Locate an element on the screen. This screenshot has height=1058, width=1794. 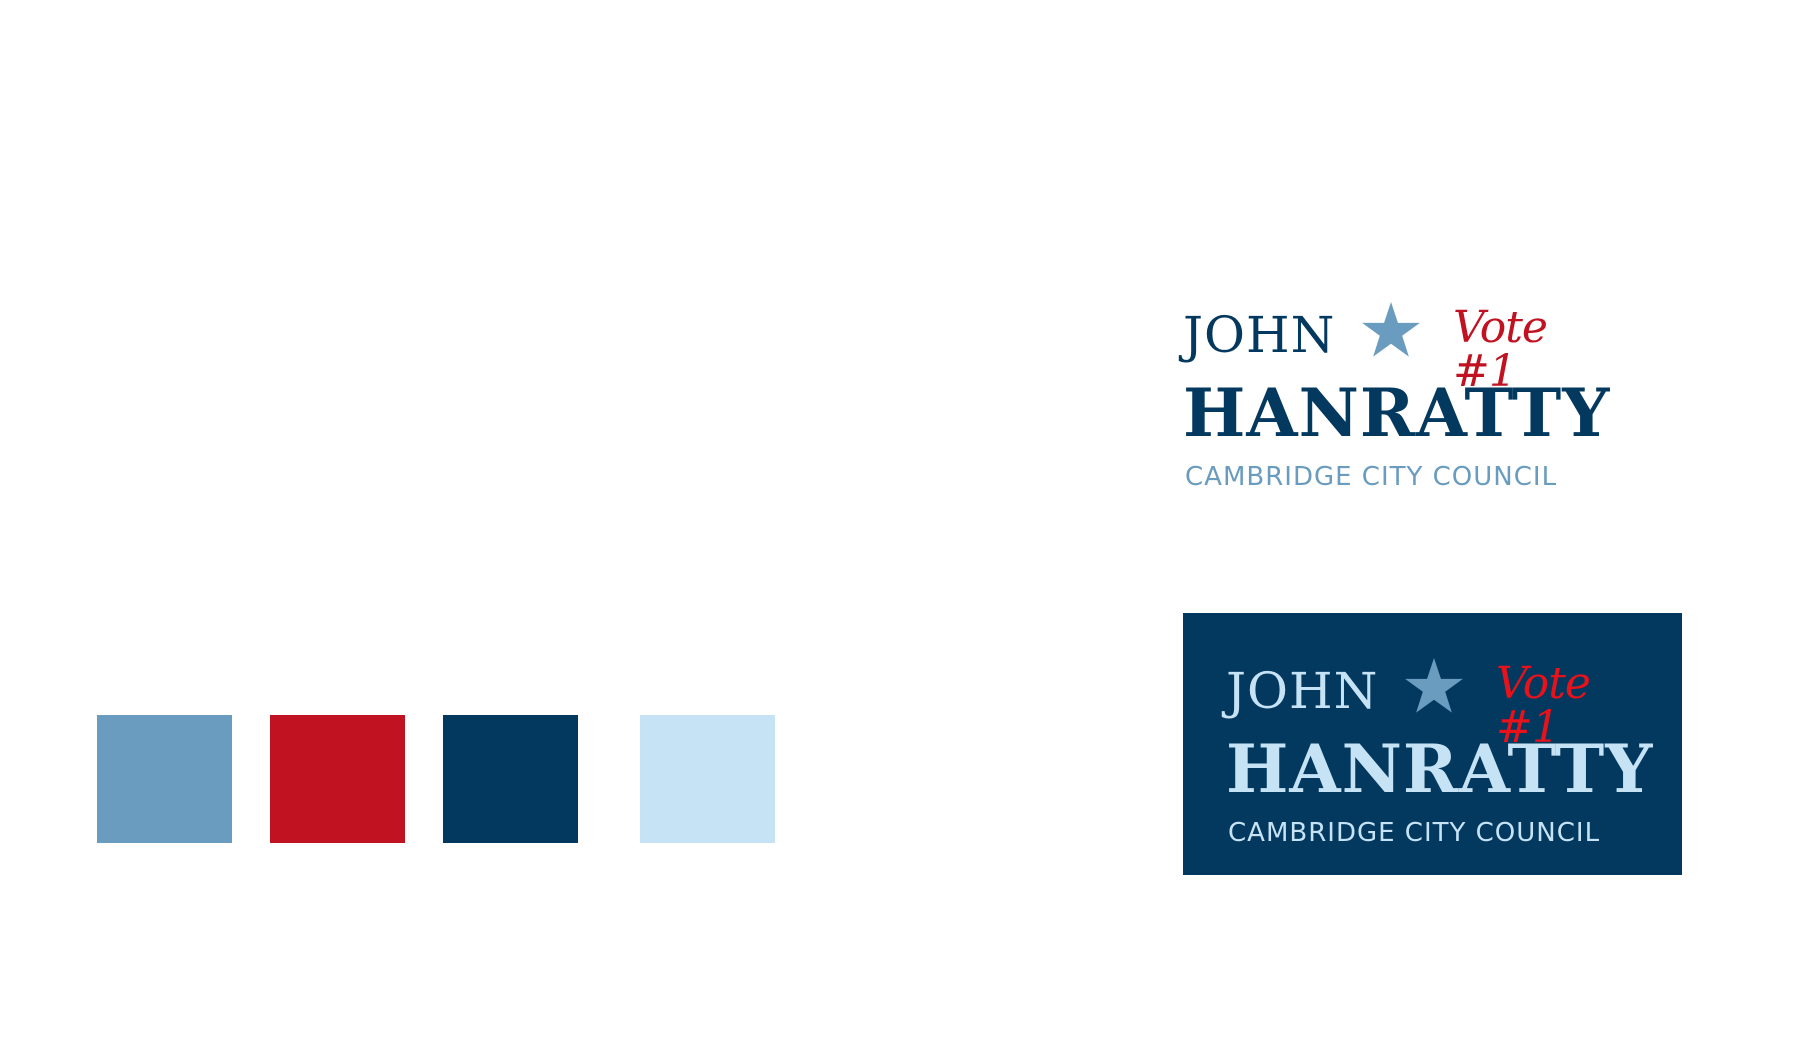
color-swatch-steel-blue is located at coordinates (164, 779).